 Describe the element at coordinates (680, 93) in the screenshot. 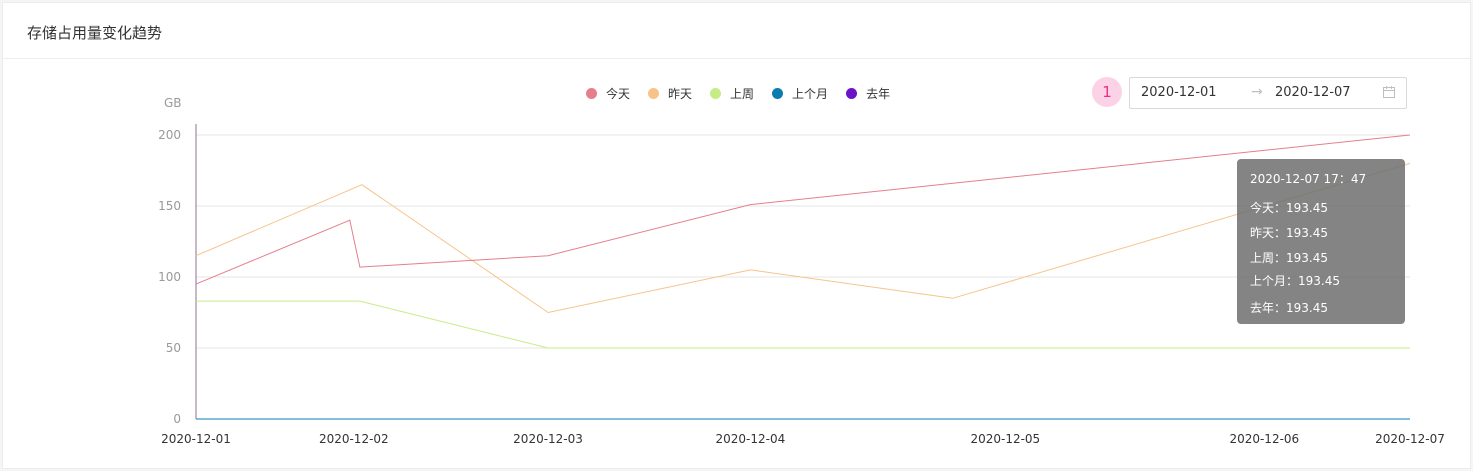

I see `legend-label-yesterday: 昨天` at that location.